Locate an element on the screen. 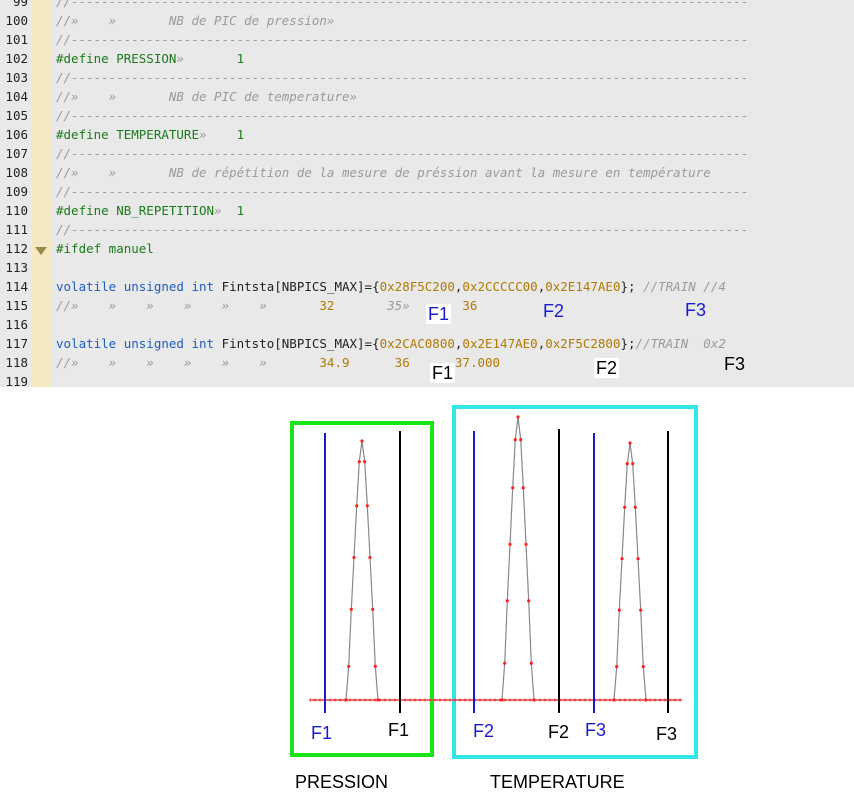  code-token is located at coordinates (372, 362).